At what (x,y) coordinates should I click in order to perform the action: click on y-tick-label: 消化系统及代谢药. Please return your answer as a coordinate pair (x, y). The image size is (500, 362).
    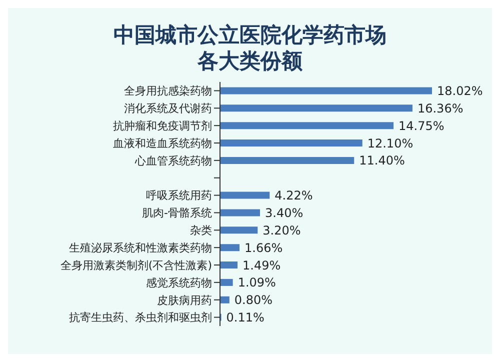
    Looking at the image, I should click on (168, 109).